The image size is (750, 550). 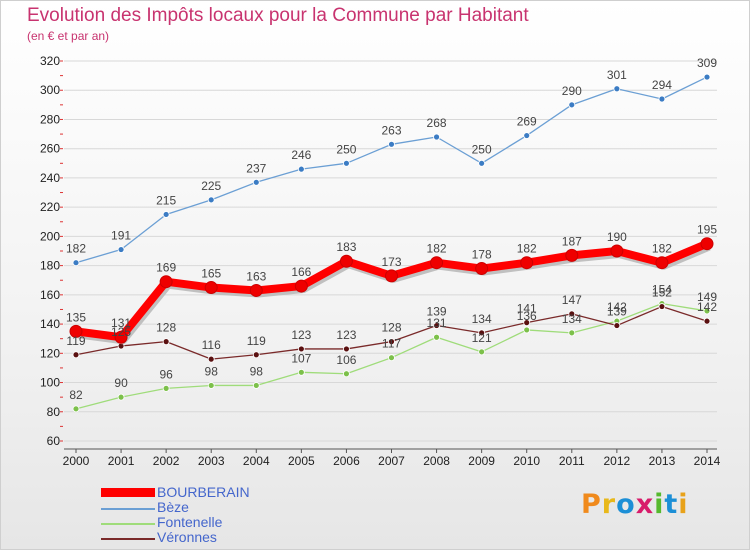 What do you see at coordinates (662, 85) in the screenshot?
I see `data-label-beze: 294` at bounding box center [662, 85].